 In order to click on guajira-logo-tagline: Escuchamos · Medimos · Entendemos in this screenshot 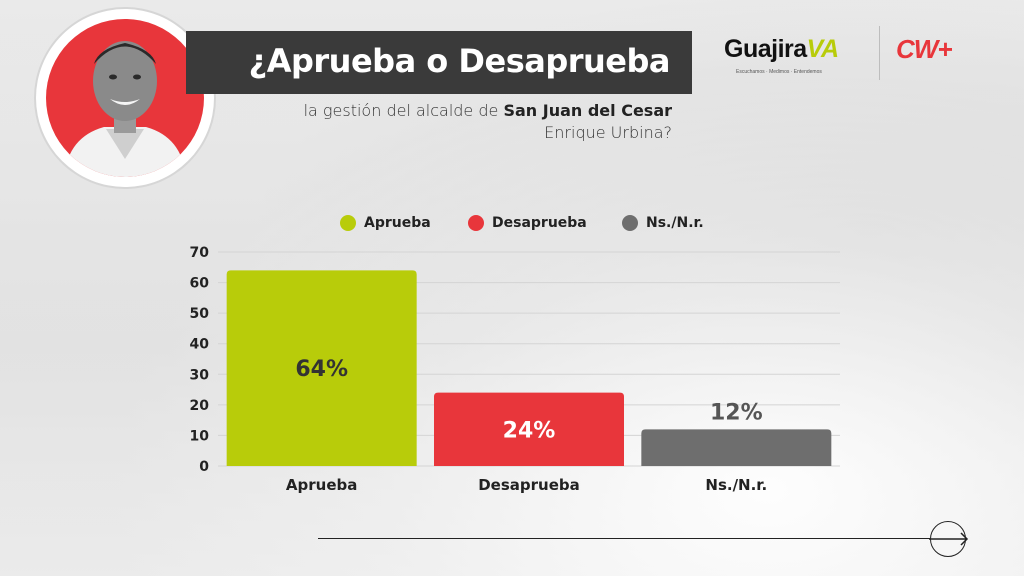, I will do `click(779, 72)`.